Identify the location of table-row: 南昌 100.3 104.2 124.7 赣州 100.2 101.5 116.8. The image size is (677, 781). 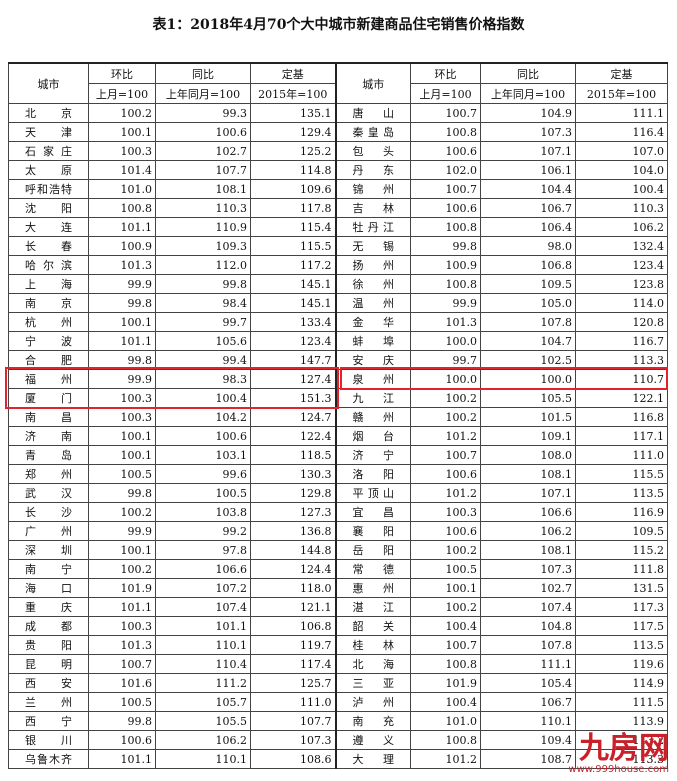
(338, 417).